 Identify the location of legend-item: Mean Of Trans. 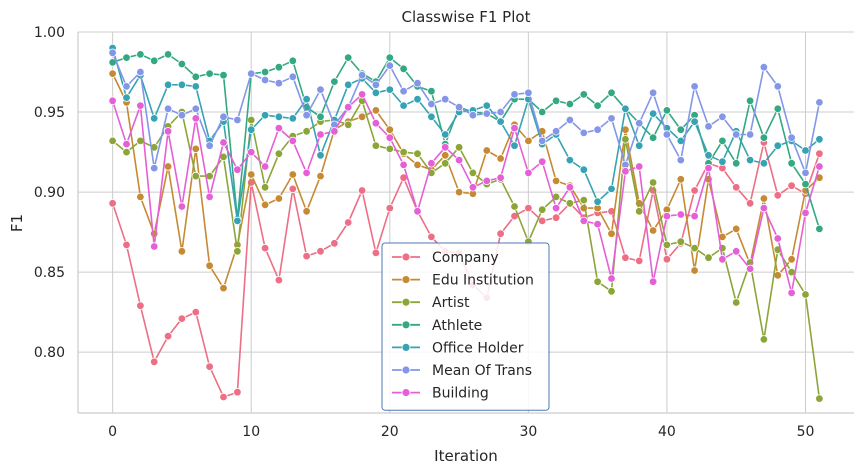
(462, 371).